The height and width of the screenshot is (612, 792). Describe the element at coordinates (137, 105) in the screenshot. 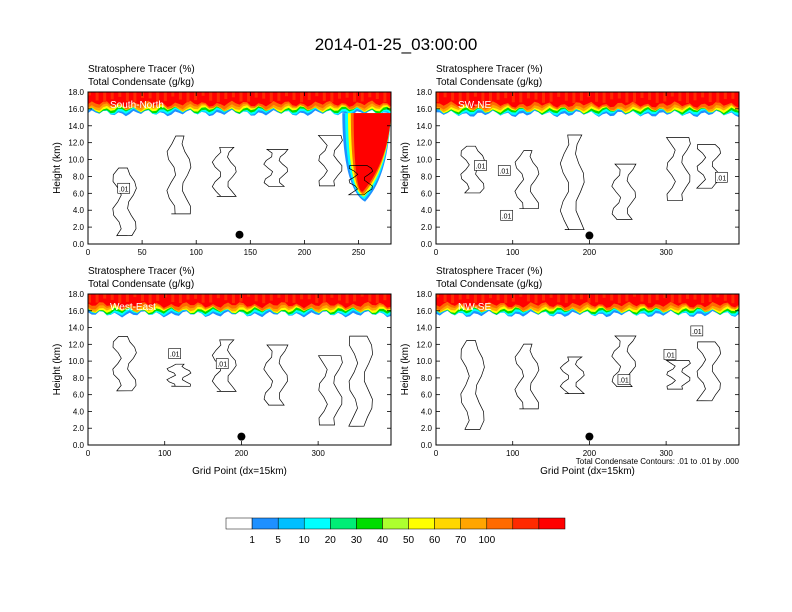

I see `panel-annotation: South-North` at that location.